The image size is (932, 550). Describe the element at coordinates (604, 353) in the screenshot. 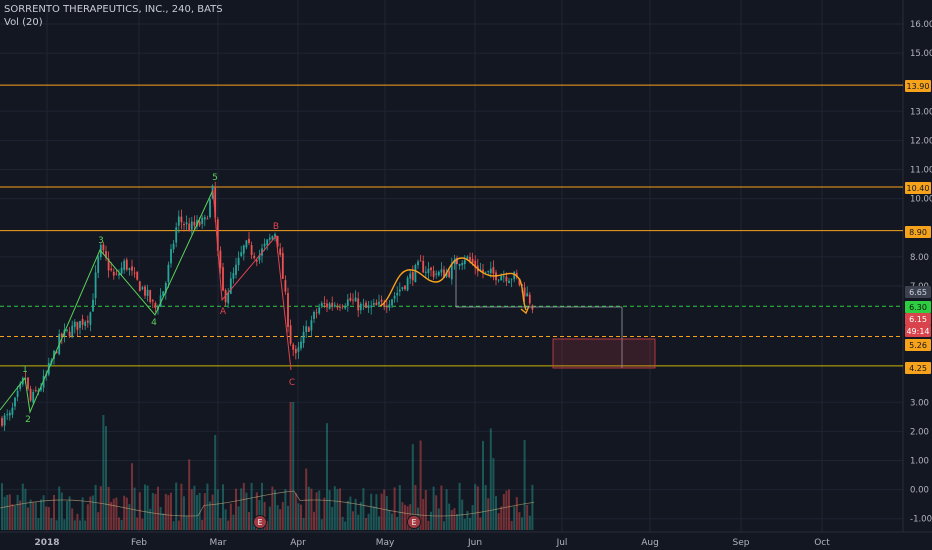

I see `target-zone-box` at that location.